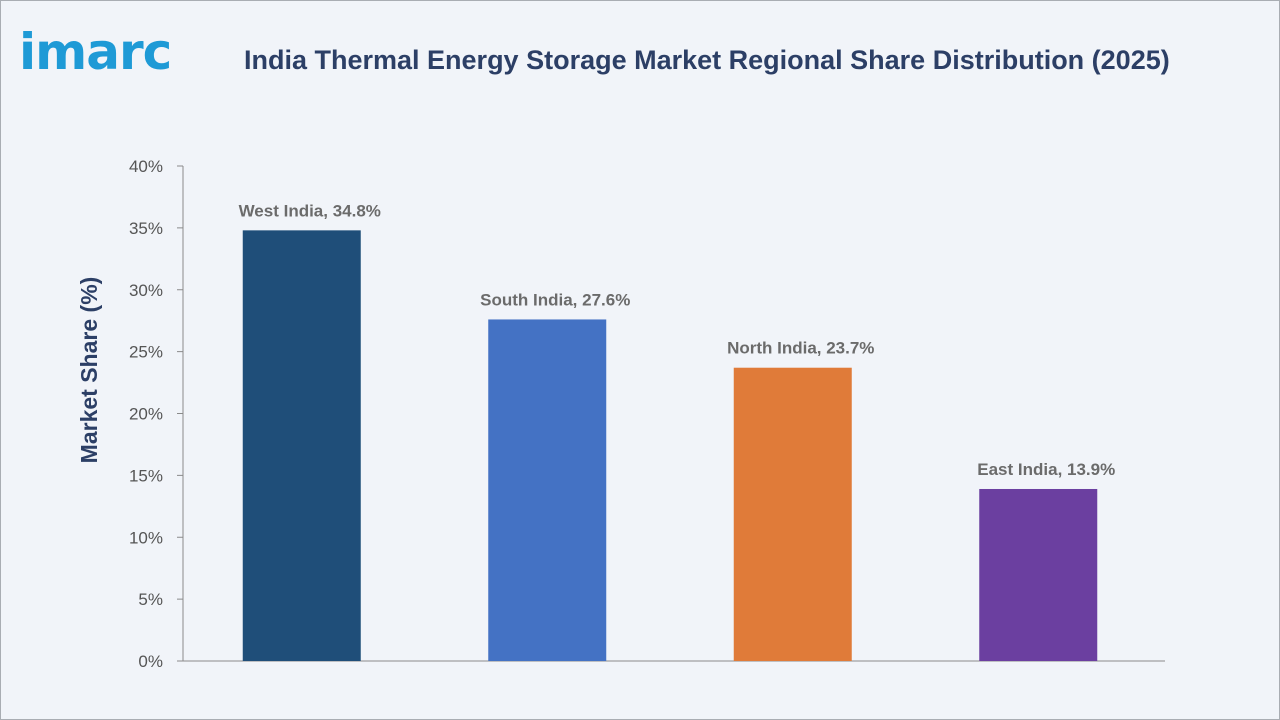 The width and height of the screenshot is (1280, 720). Describe the element at coordinates (310, 210) in the screenshot. I see `data-label: West India, 34.8%` at that location.